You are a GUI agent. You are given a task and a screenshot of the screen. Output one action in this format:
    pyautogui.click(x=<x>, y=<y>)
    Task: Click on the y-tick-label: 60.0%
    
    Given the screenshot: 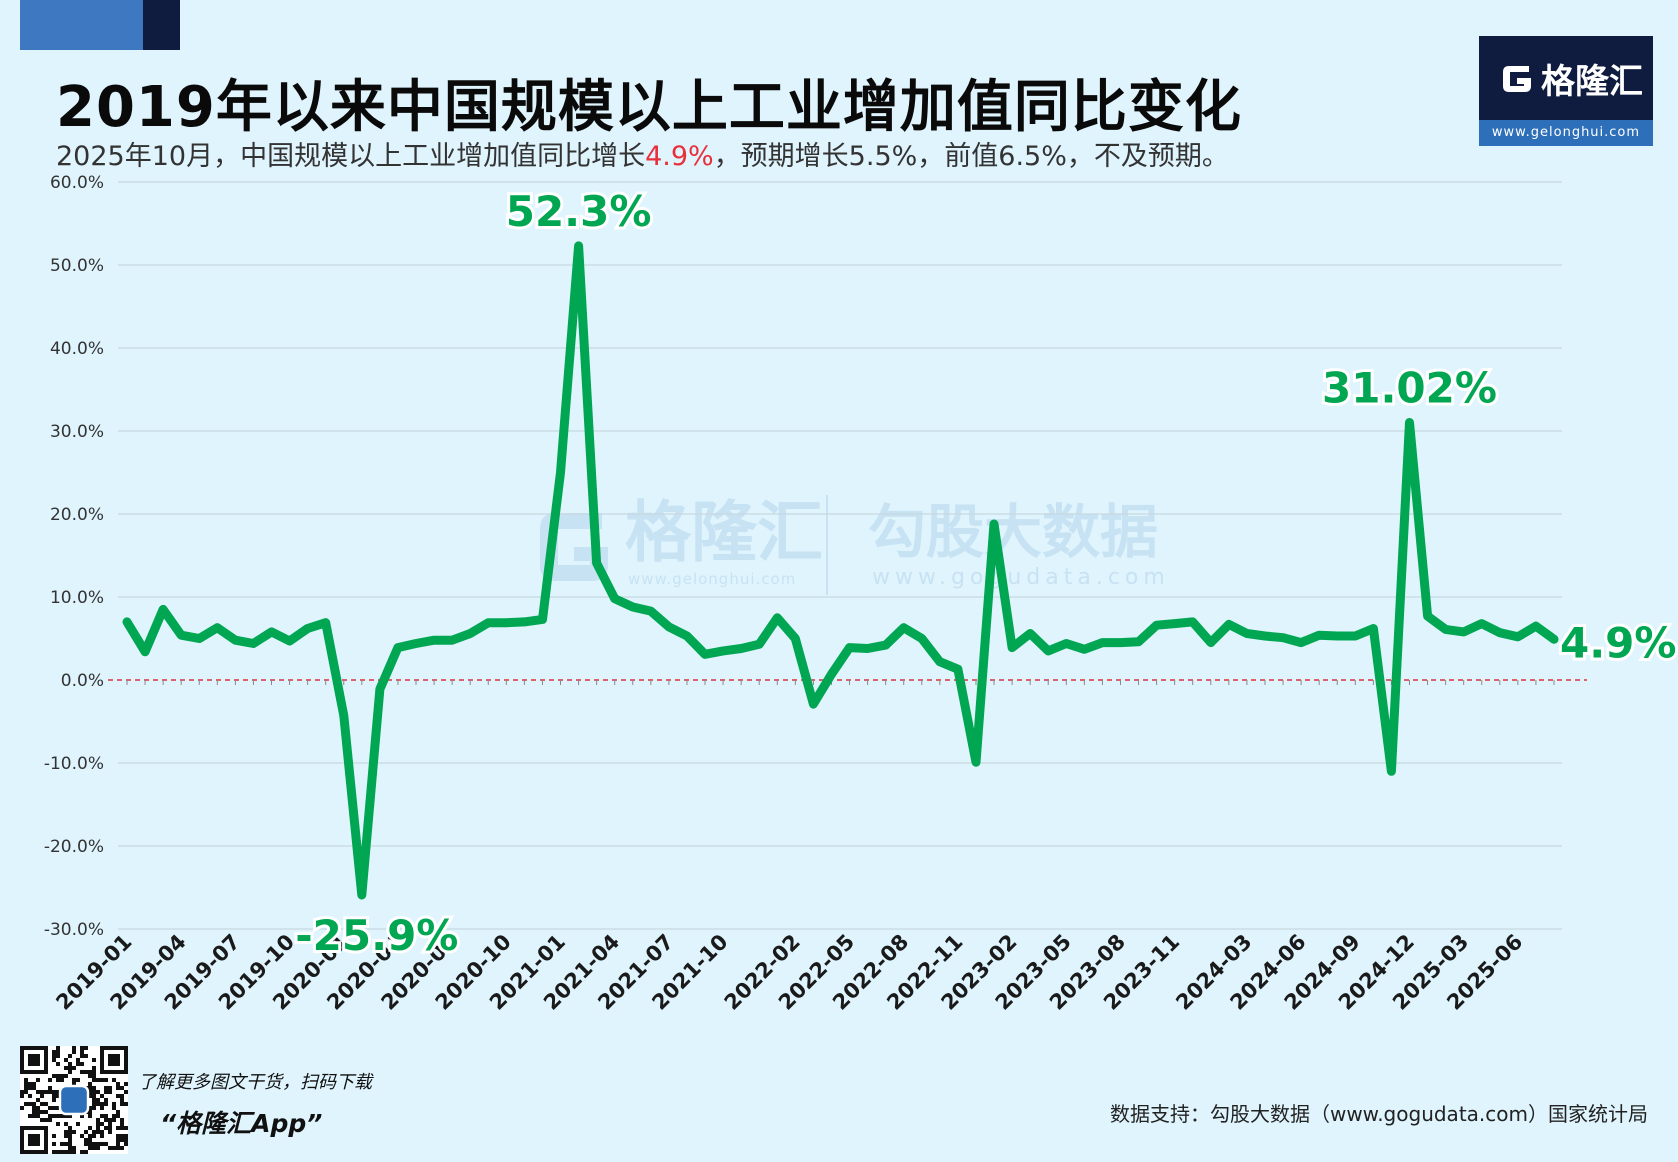 What is the action you would take?
    pyautogui.click(x=77, y=183)
    